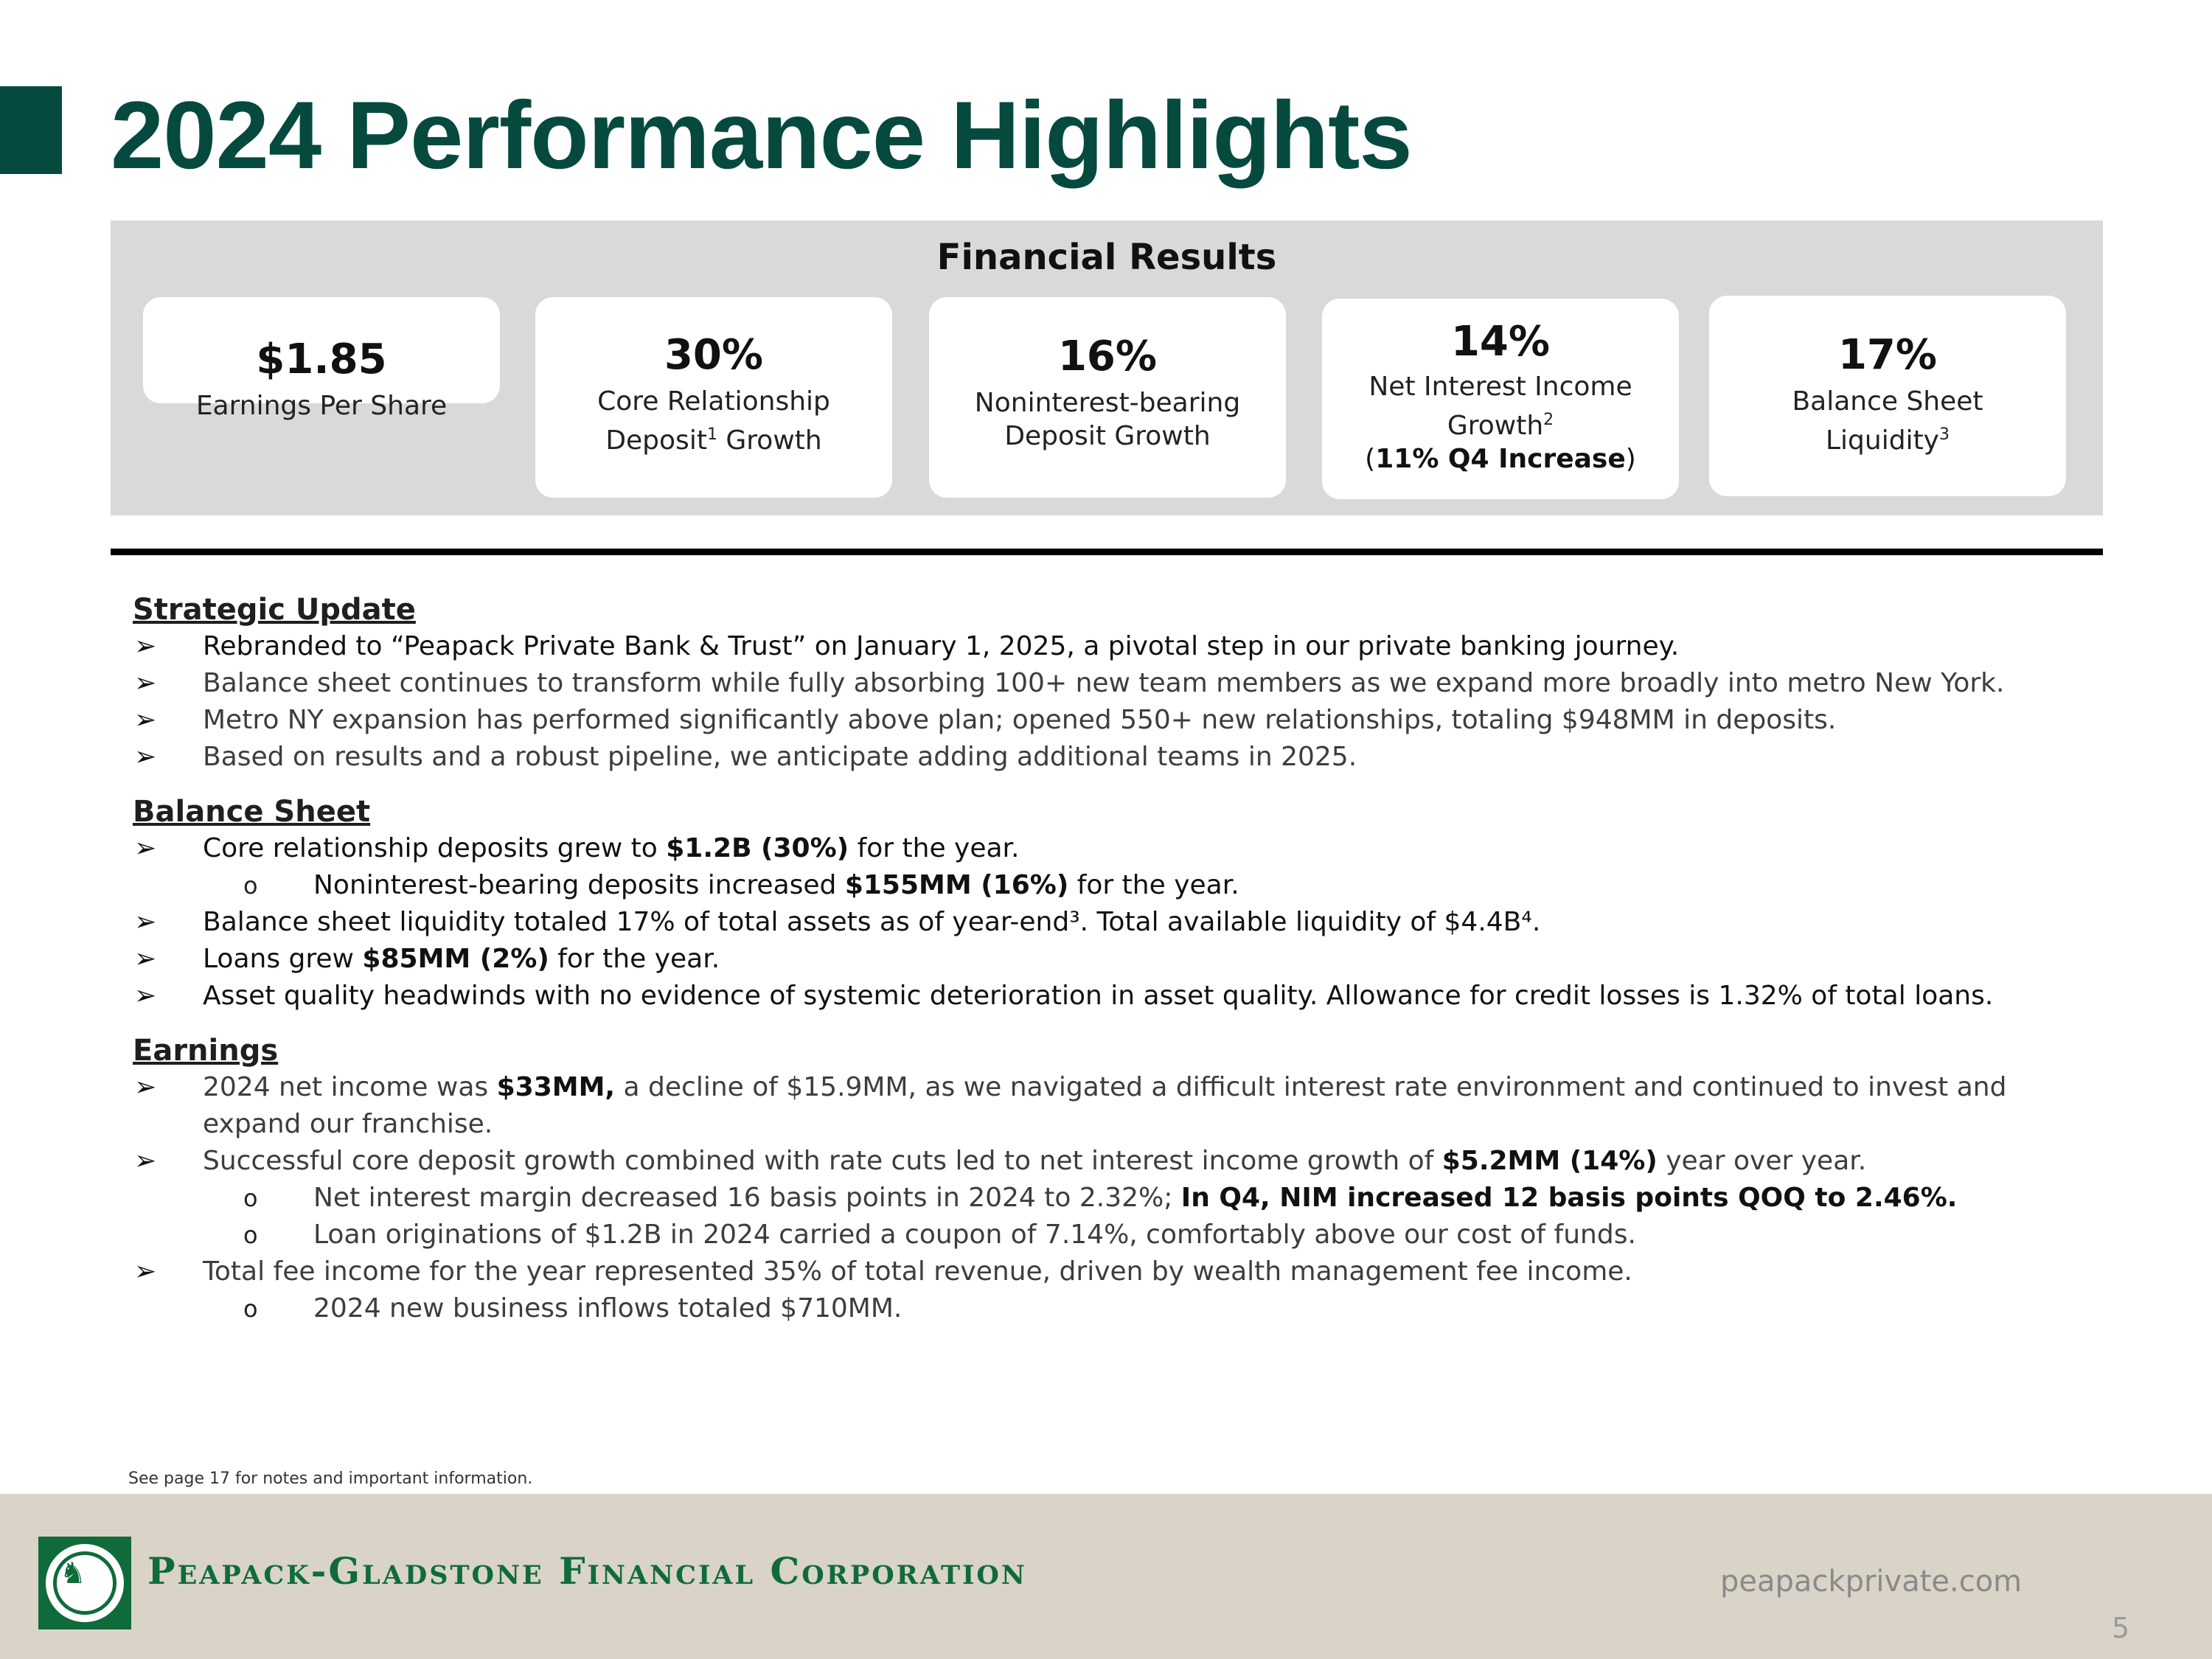 This screenshot has width=2212, height=1659. What do you see at coordinates (1106, 257) in the screenshot?
I see `financial-results-heading: Financial Results` at bounding box center [1106, 257].